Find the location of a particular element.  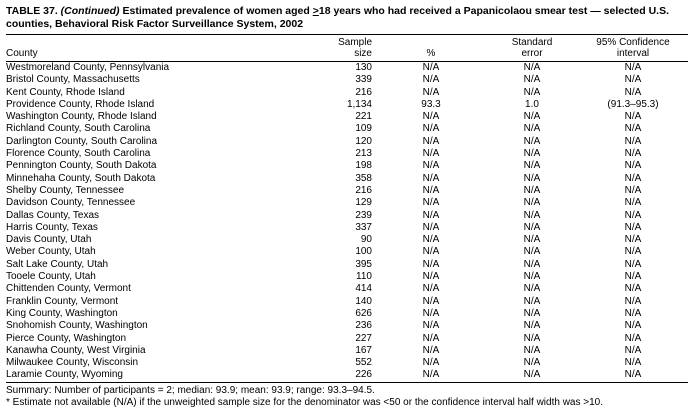

column-header-sample-size: Sample size is located at coordinates (356, 48).